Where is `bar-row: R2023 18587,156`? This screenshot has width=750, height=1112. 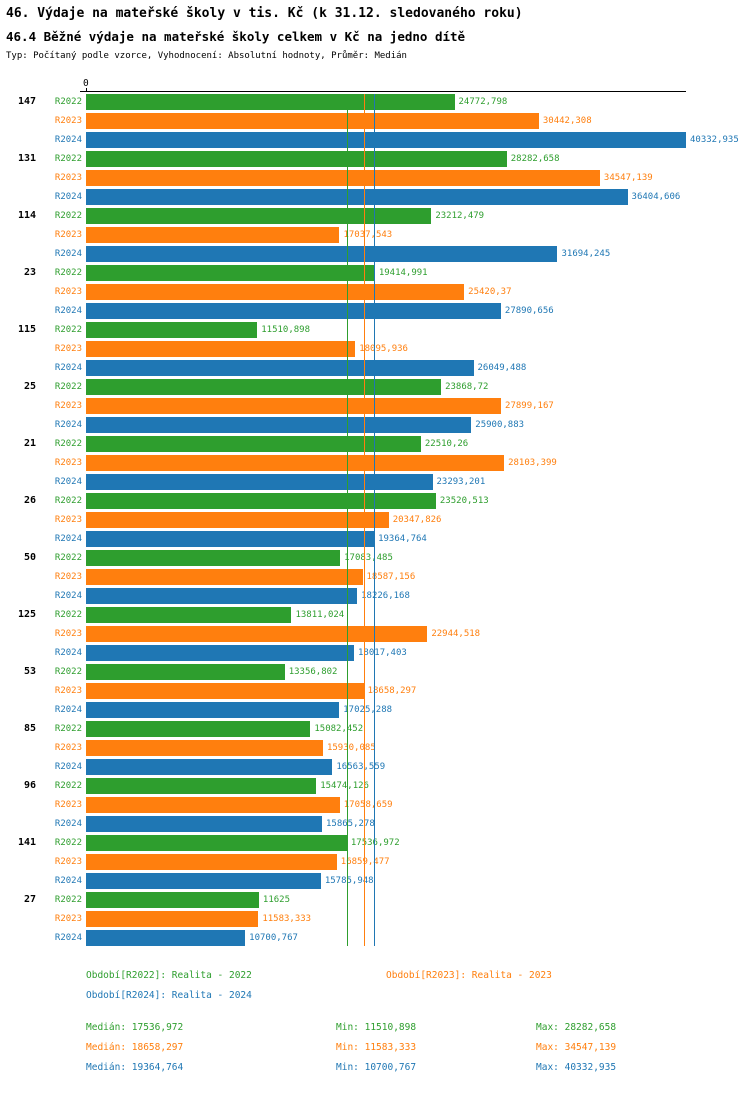 bar-row: R2023 18587,156 is located at coordinates (375, 577).